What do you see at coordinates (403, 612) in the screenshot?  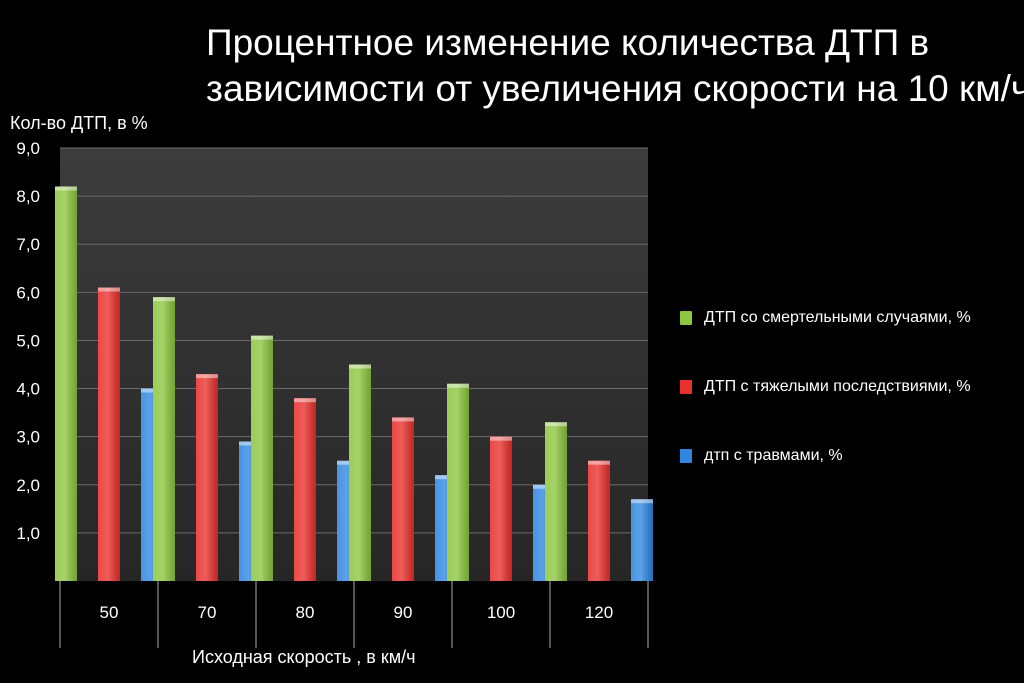 I see `x-tick-label: 90` at bounding box center [403, 612].